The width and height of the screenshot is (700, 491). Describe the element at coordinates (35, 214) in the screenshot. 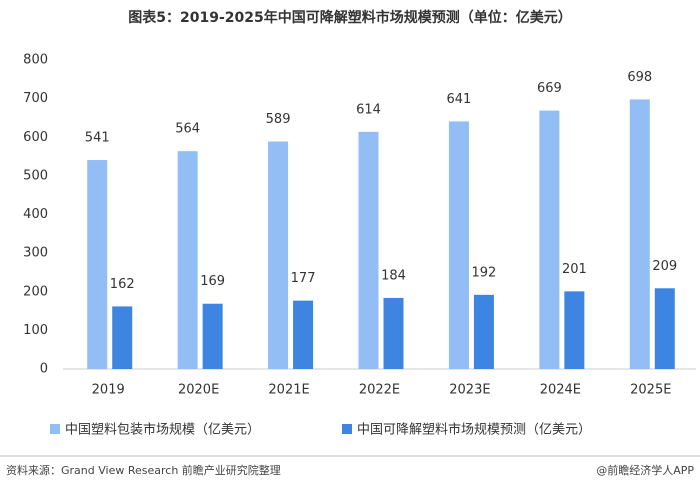

I see `y-tick-label: 400` at that location.